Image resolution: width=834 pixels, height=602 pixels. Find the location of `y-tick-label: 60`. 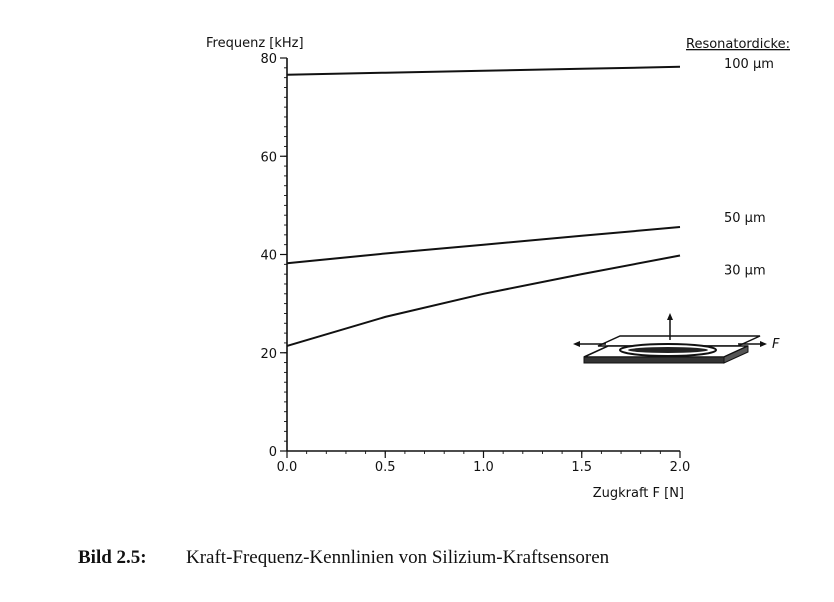

y-tick-label: 60 is located at coordinates (268, 157).